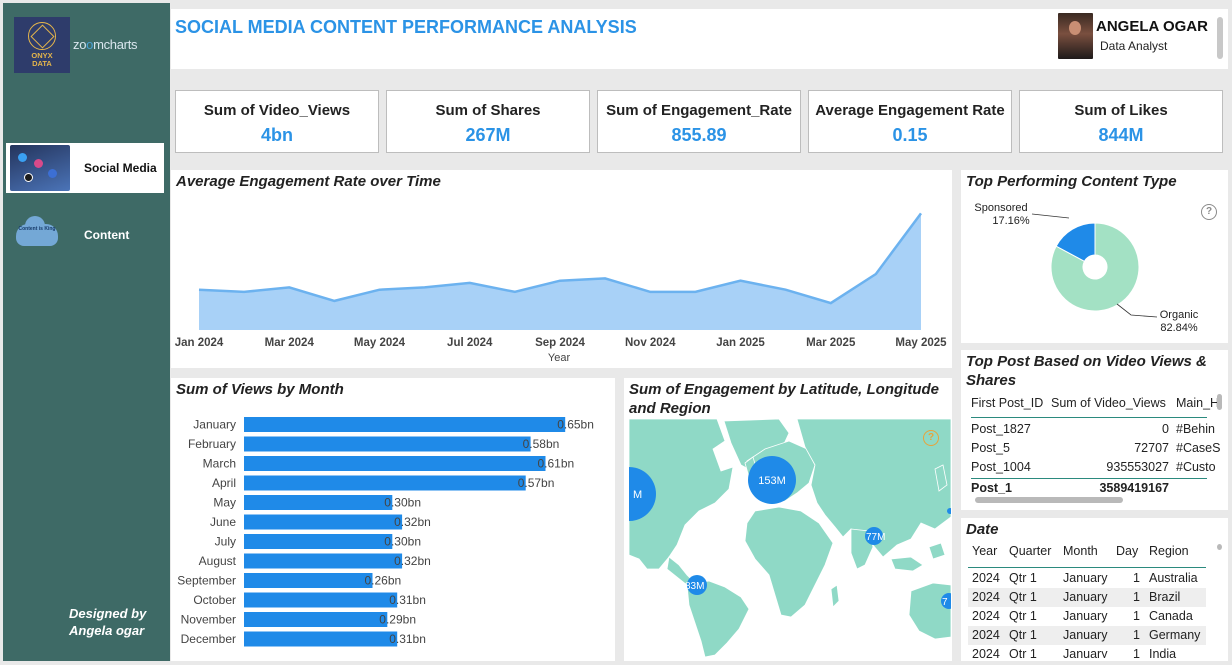 This screenshot has height=665, width=1232. Describe the element at coordinates (1220, 38) in the screenshot. I see `header-scrollbar` at that location.